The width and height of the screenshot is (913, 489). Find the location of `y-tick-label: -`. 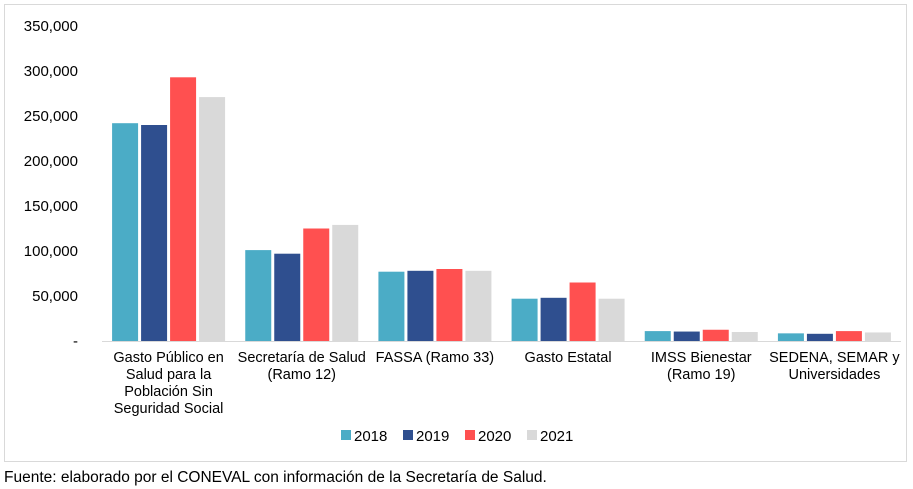

y-tick-label: - is located at coordinates (75, 341).